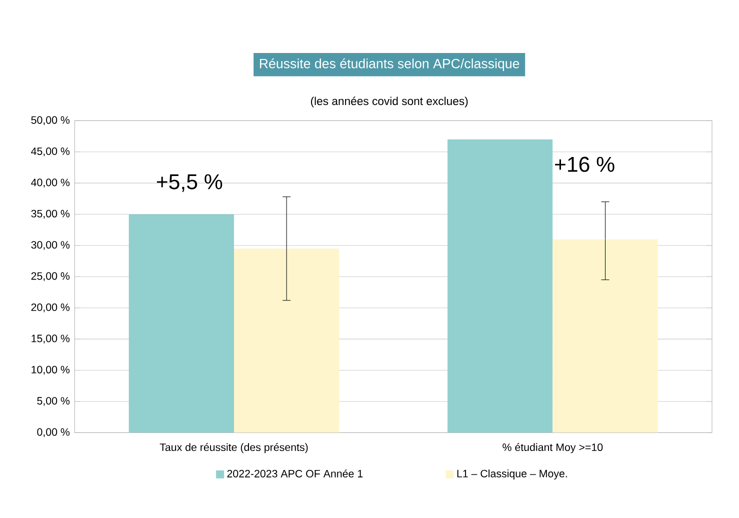 The height and width of the screenshot is (518, 739). I want to click on y-tick-label: 30,00 %, so click(50, 245).